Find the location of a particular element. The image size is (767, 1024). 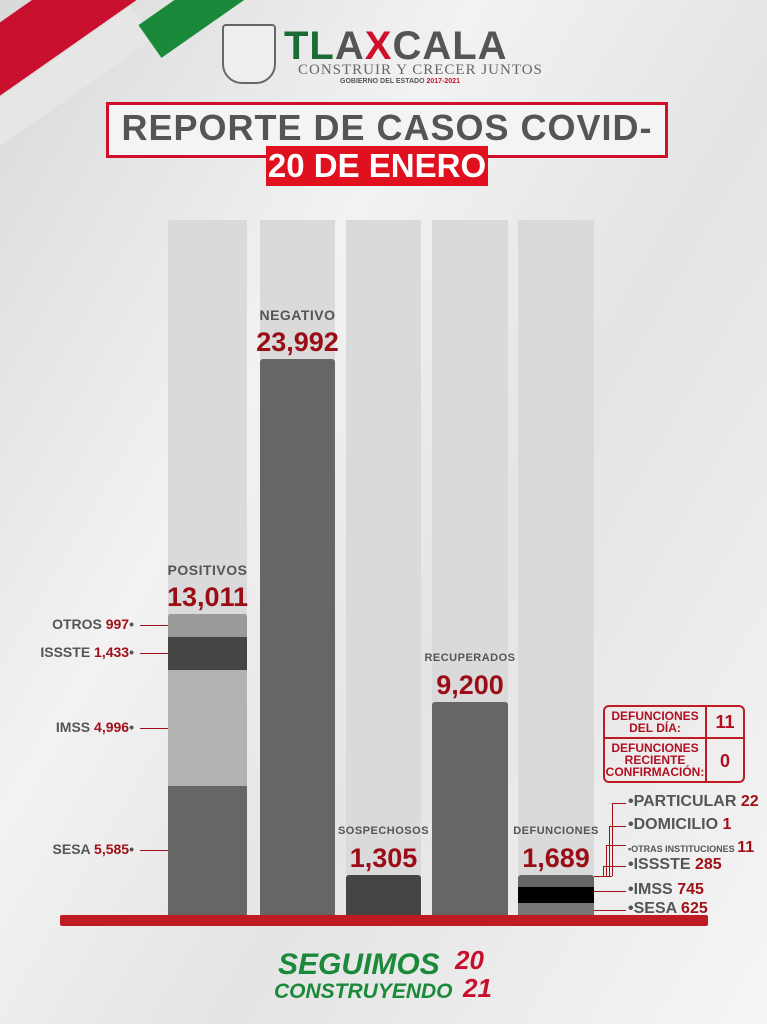

footer-line1: SEGUIMOS is located at coordinates (359, 964).